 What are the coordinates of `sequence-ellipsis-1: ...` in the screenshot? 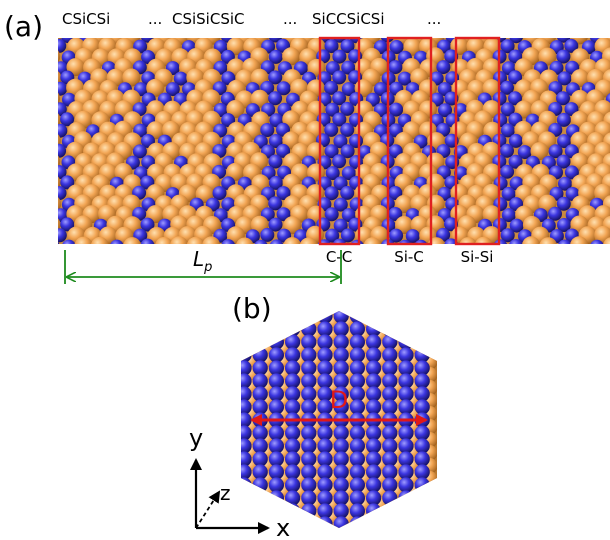 It's located at (155, 19).